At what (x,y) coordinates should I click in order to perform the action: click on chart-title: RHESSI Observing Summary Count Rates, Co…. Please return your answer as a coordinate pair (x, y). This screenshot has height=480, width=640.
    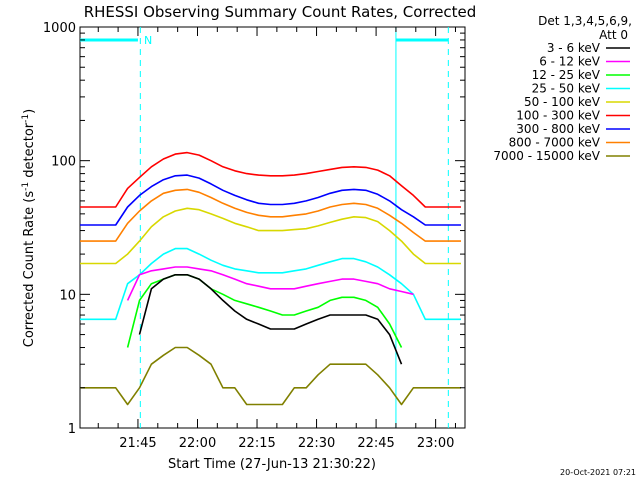
    Looking at the image, I should click on (280, 12).